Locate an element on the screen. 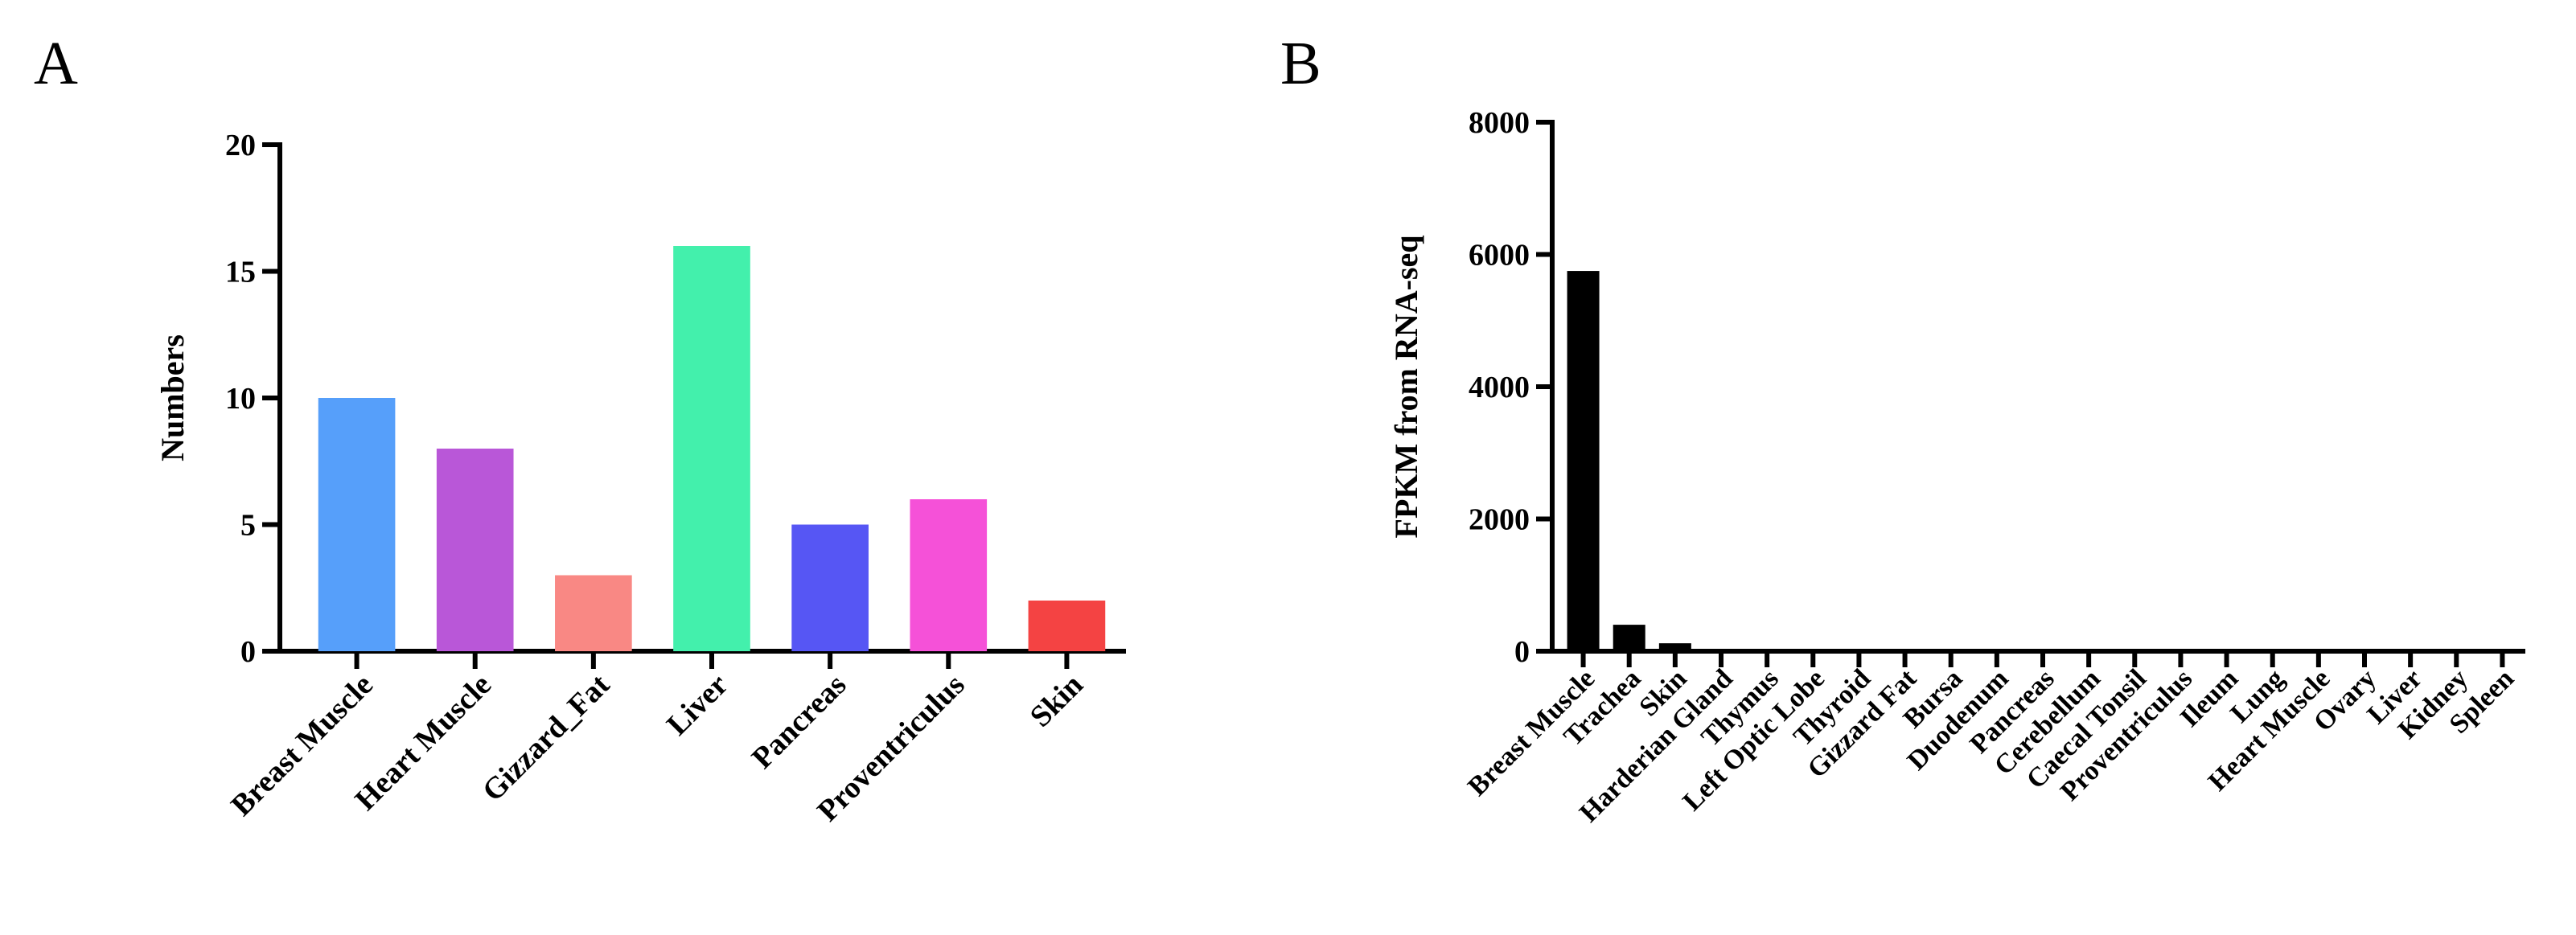 Image resolution: width=2576 pixels, height=935 pixels. y-tick-label: 6000 is located at coordinates (1499, 256).